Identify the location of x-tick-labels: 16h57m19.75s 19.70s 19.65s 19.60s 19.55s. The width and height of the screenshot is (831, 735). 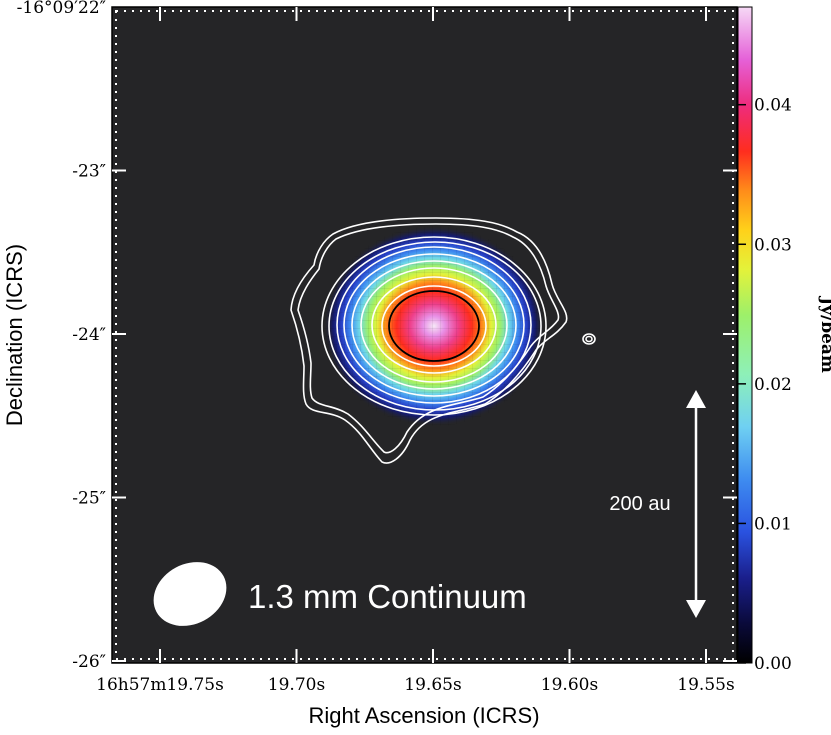
(415, 685).